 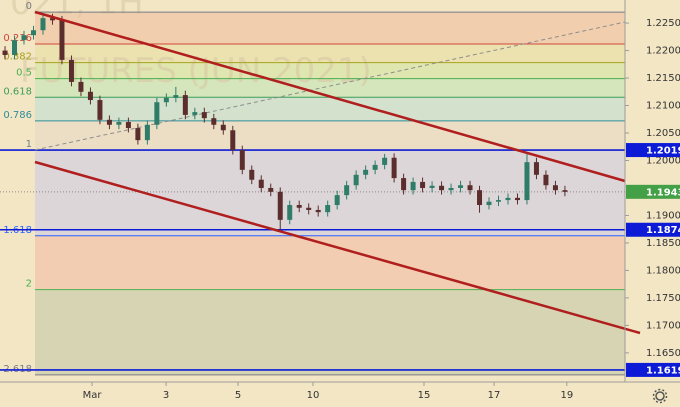 What do you see at coordinates (166, 395) in the screenshot?
I see `x-tick-label: 3` at bounding box center [166, 395].